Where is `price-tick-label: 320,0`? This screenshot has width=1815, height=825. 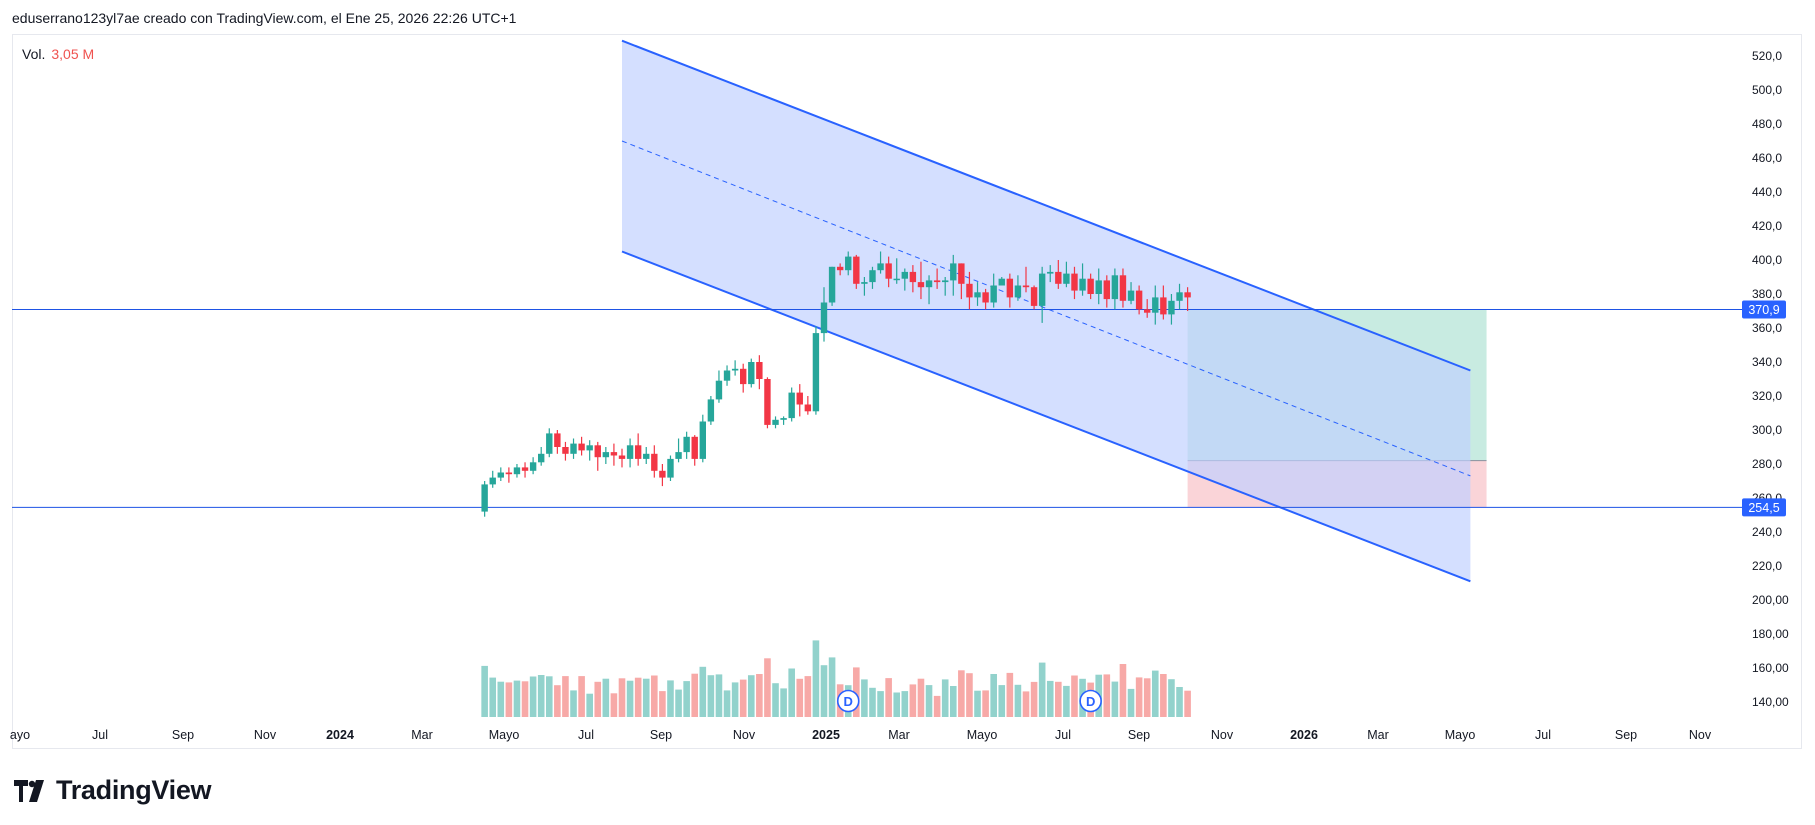
price-tick-label: 320,0 is located at coordinates (1767, 396).